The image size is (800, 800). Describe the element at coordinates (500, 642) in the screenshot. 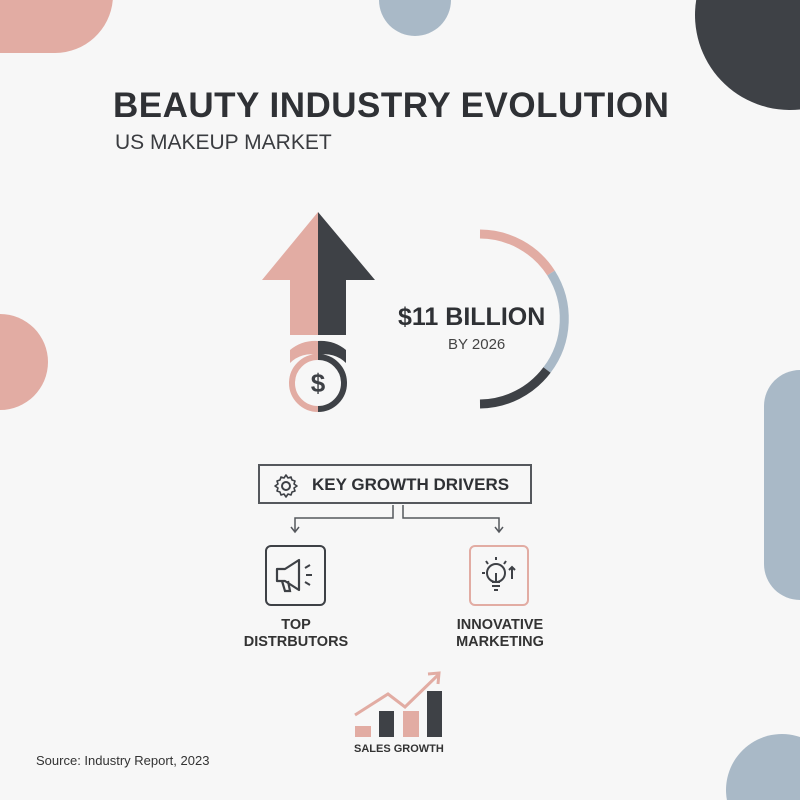

I see `driver-label-line2: MARKETING` at that location.